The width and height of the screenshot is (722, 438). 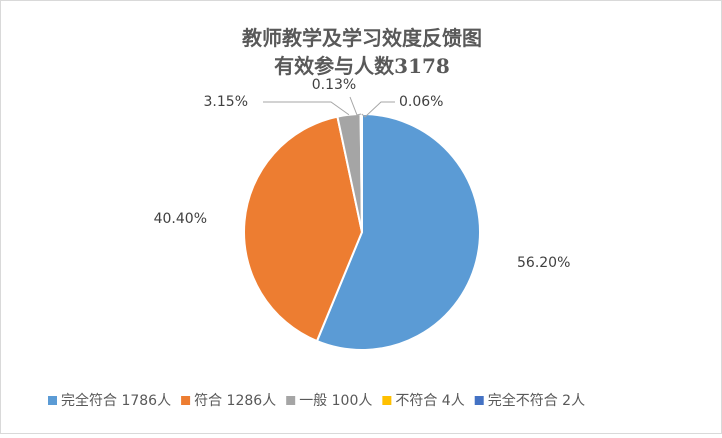 What do you see at coordinates (536, 400) in the screenshot?
I see `legend-label-5: 完全不符合 2人` at bounding box center [536, 400].